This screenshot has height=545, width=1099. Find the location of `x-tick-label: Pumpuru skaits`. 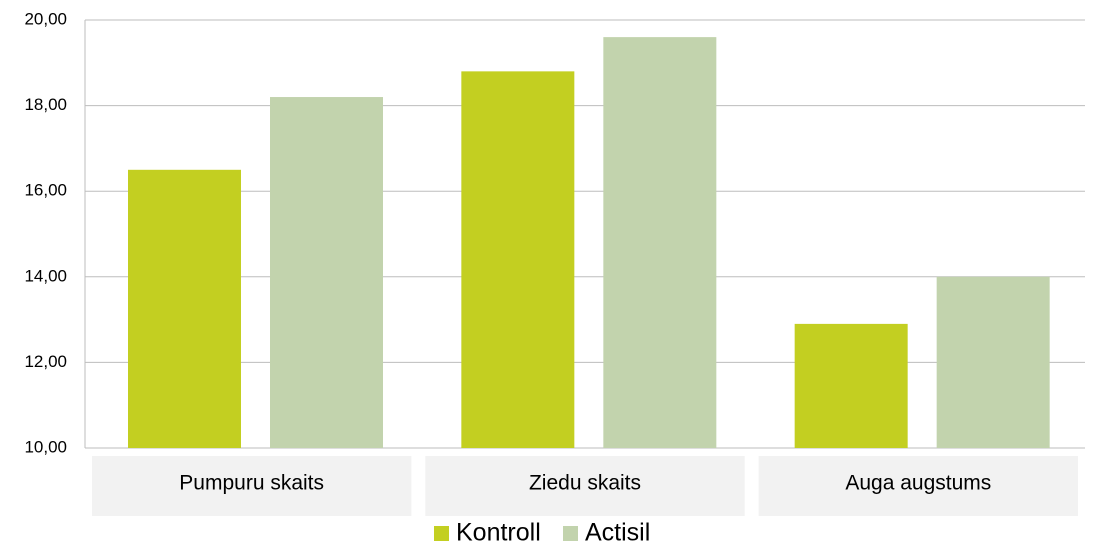

x-tick-label: Pumpuru skaits is located at coordinates (251, 483).